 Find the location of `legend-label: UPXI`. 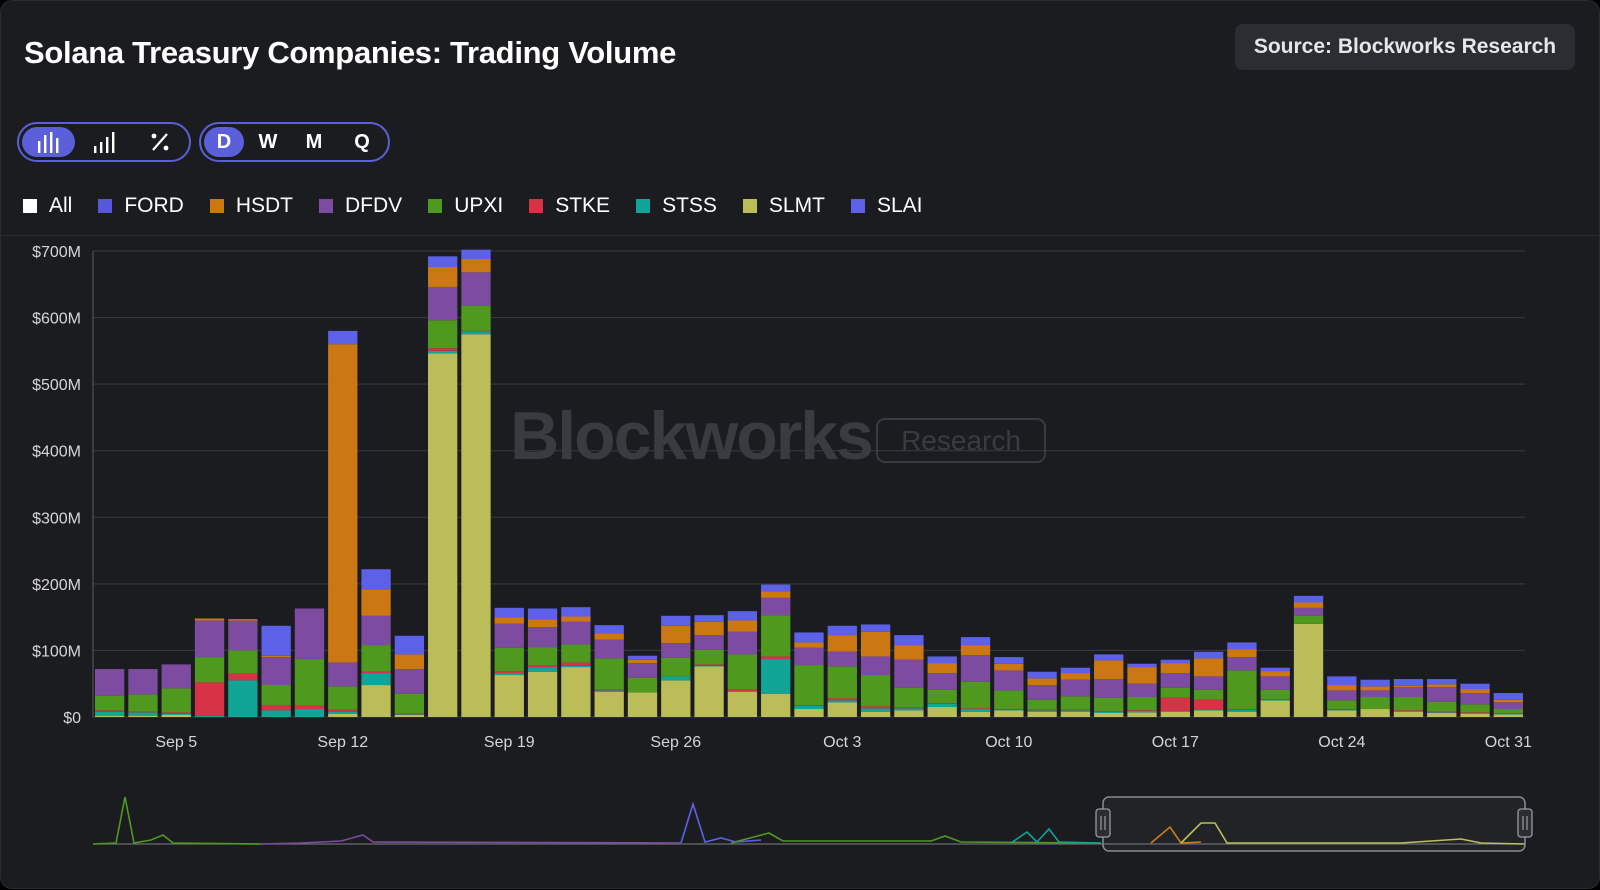

legend-label: UPXI is located at coordinates (479, 205).